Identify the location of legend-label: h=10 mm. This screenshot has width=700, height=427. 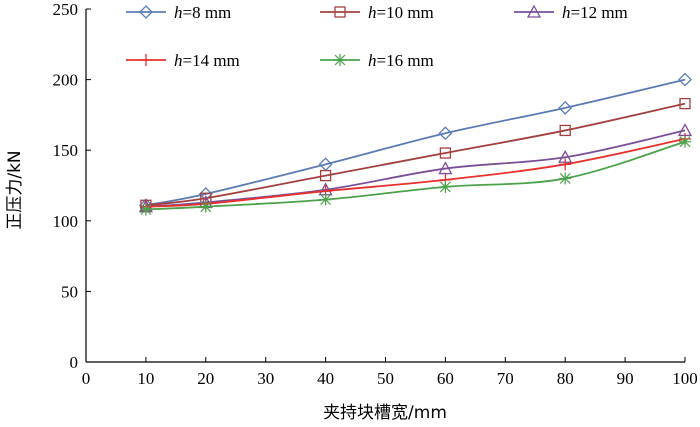
(401, 12).